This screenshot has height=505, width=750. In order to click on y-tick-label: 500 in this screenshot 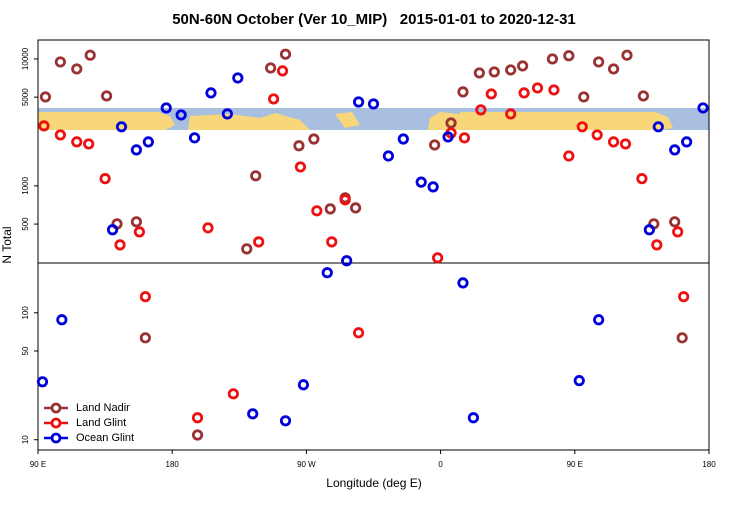, I will do `click(25, 224)`.